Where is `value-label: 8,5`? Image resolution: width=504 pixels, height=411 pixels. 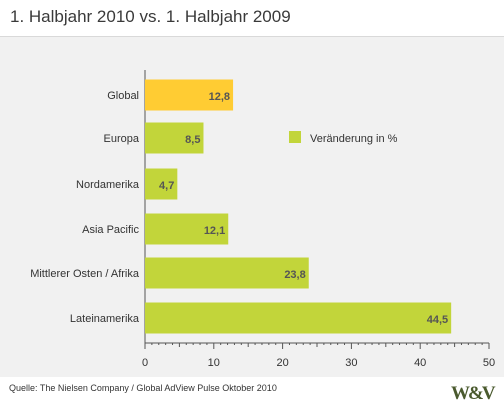 value-label: 8,5 is located at coordinates (192, 140).